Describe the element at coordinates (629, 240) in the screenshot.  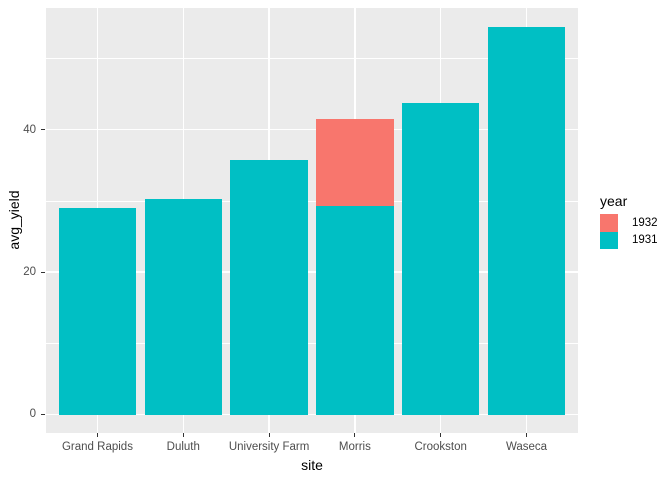
I see `legend-entry-1931: 1931` at that location.